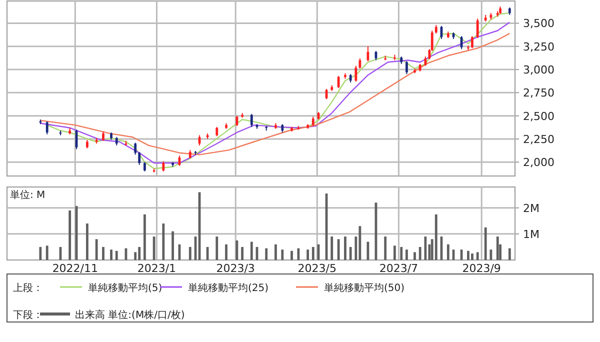 This screenshot has width=600, height=342. Describe the element at coordinates (235, 268) in the screenshot. I see `x-tick-label: 2023/3` at that location.